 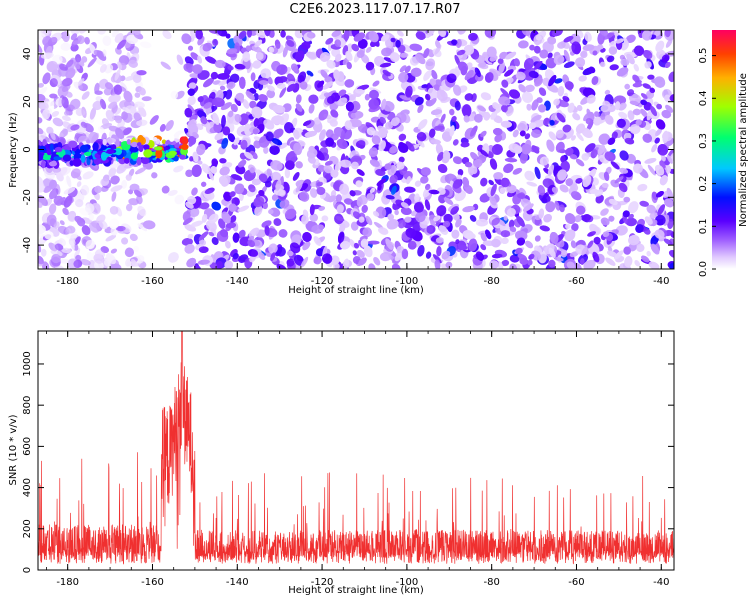 I want to click on colorbar-tick-label: 0.1, so click(x=703, y=226).